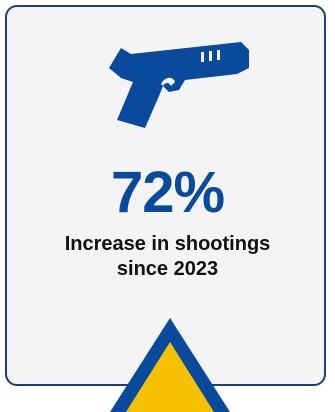 The width and height of the screenshot is (335, 412). I want to click on warning-triangle-icon, so click(170, 365).